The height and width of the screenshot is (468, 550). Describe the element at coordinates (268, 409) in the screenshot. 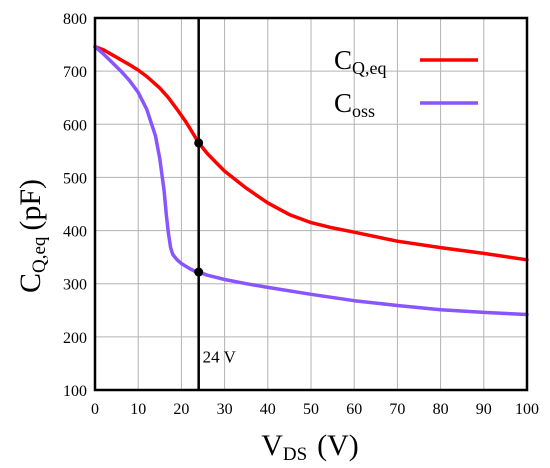

I see `x-tick-label: 40` at that location.